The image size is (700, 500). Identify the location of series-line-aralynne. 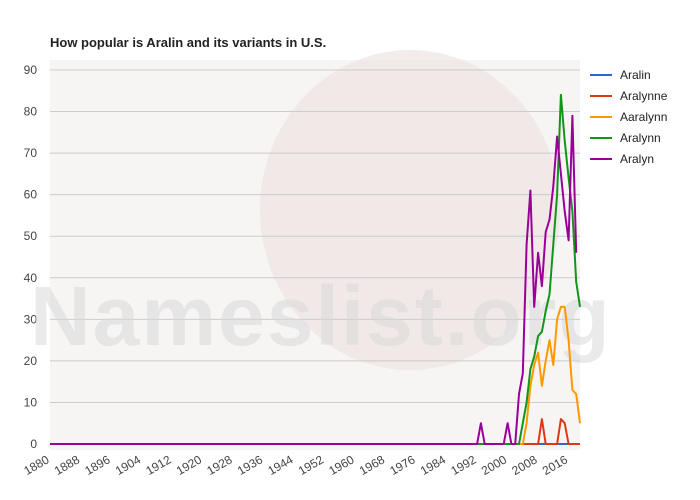
(315, 431).